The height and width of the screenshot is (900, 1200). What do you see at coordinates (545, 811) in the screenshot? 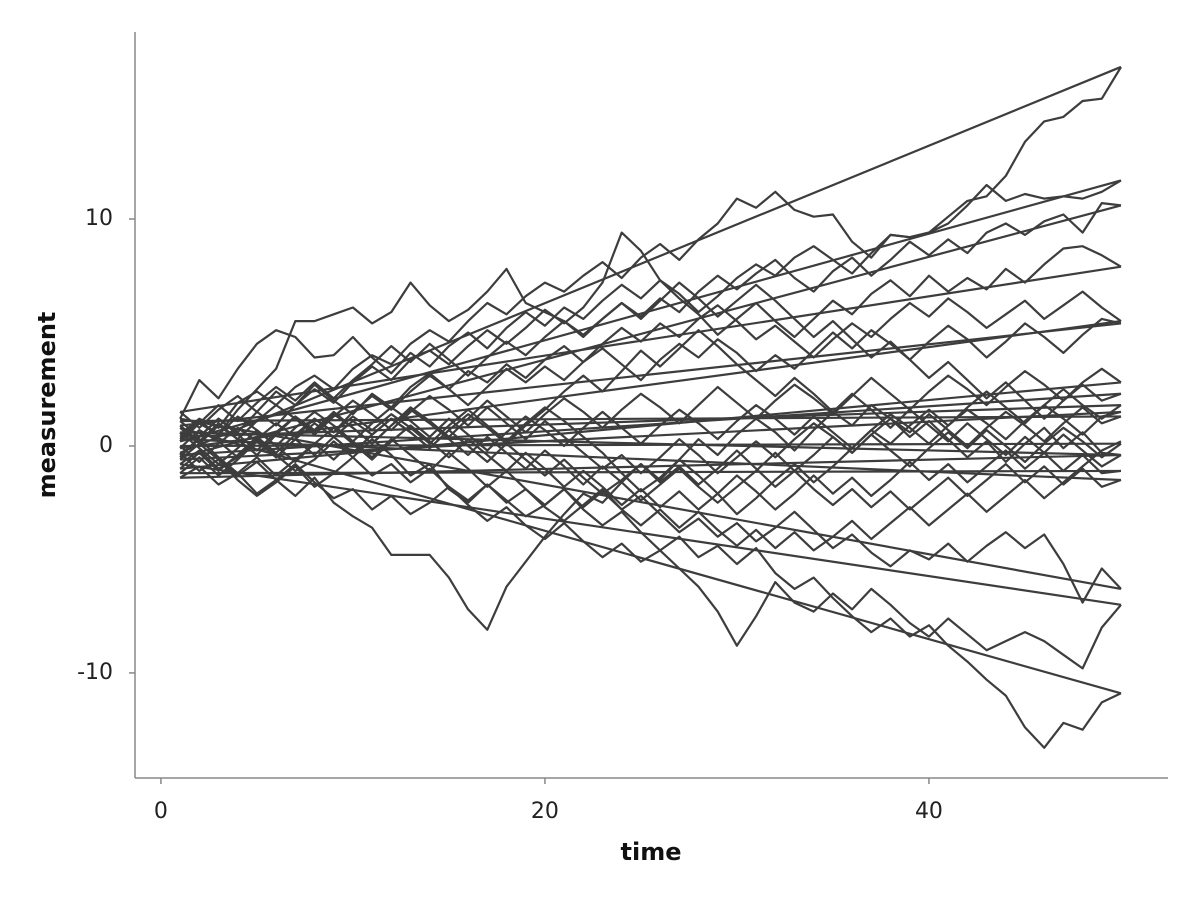
I see `x-tick-label: 20` at bounding box center [545, 811].